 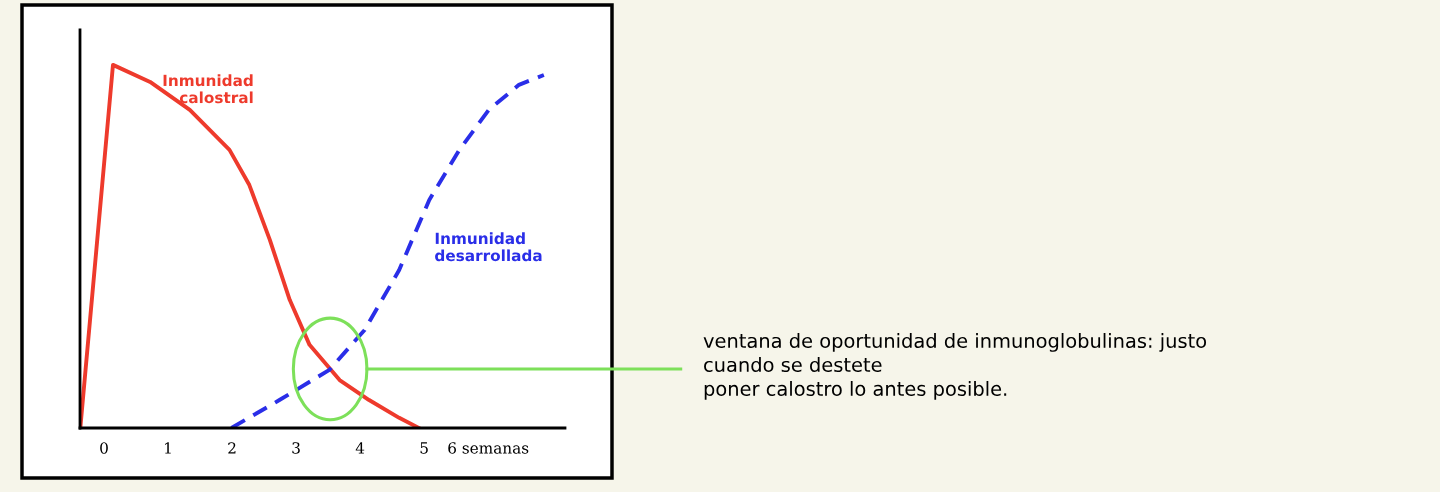 I want to click on x-tick-label: 3, so click(x=296, y=448).